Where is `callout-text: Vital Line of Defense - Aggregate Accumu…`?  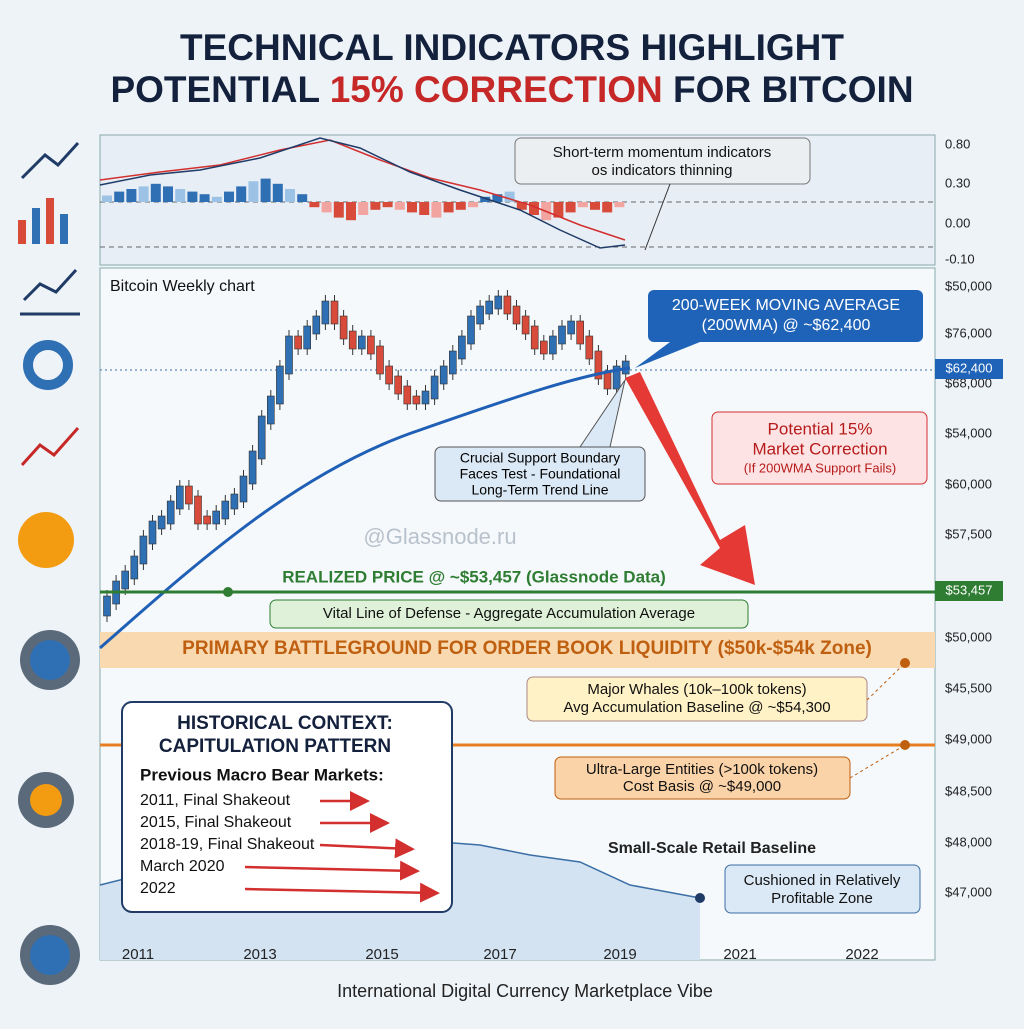
callout-text: Vital Line of Defense - Aggregate Accumu… is located at coordinates (509, 613).